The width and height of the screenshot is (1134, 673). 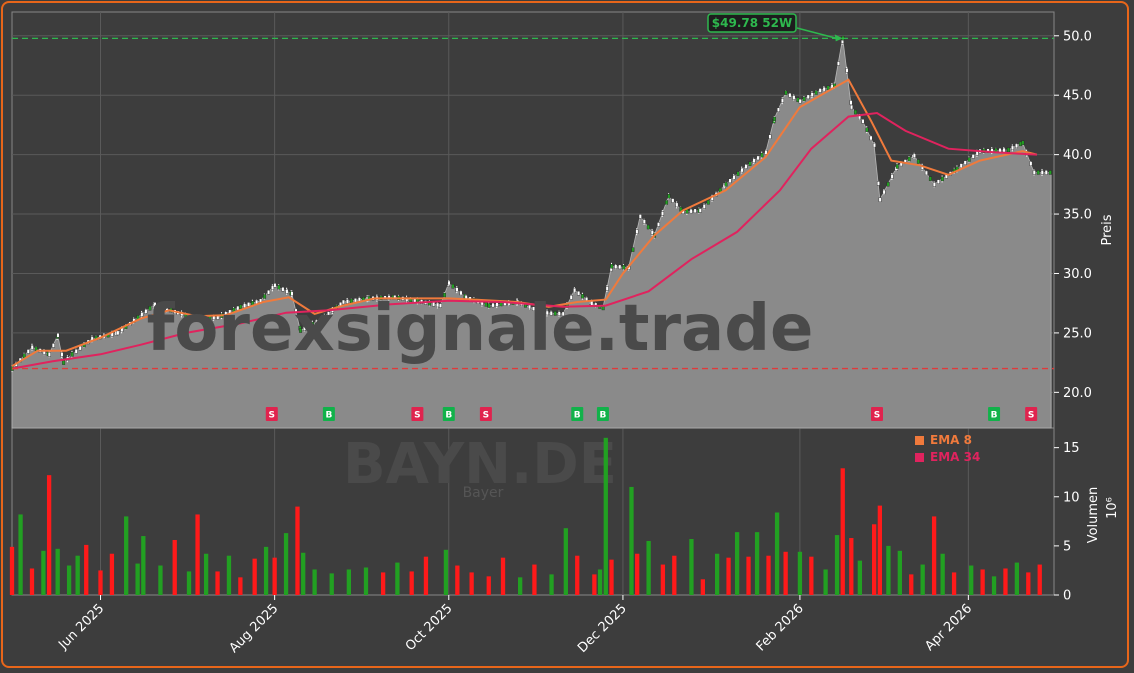 I want to click on high-52w-label-box, so click(x=752, y=23).